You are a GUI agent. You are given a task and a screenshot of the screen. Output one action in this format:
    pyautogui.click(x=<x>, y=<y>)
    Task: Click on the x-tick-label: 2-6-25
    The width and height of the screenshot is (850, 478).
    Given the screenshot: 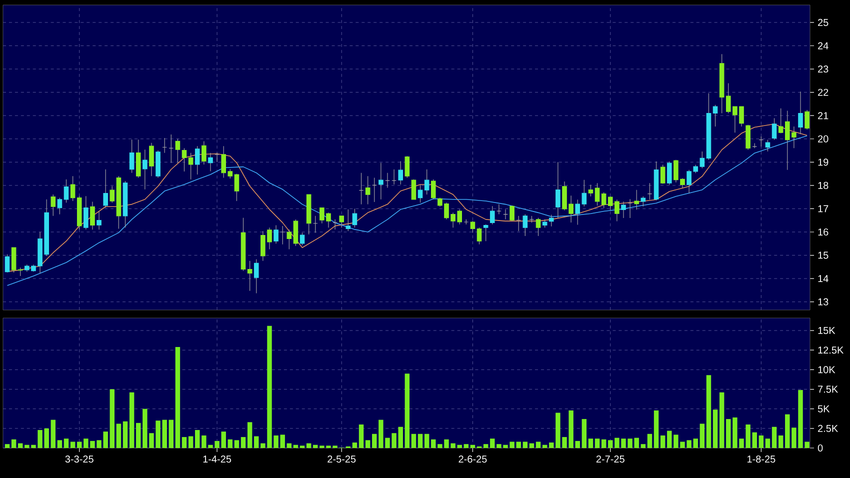 What is the action you would take?
    pyautogui.click(x=472, y=459)
    